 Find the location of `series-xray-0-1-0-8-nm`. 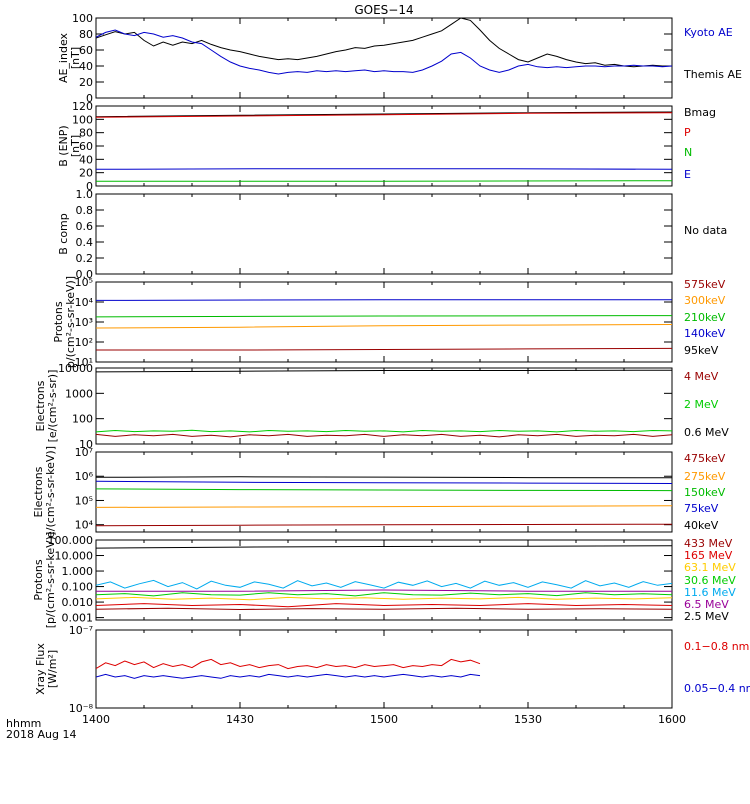

series-xray-0-1-0-8-nm is located at coordinates (288, 664).